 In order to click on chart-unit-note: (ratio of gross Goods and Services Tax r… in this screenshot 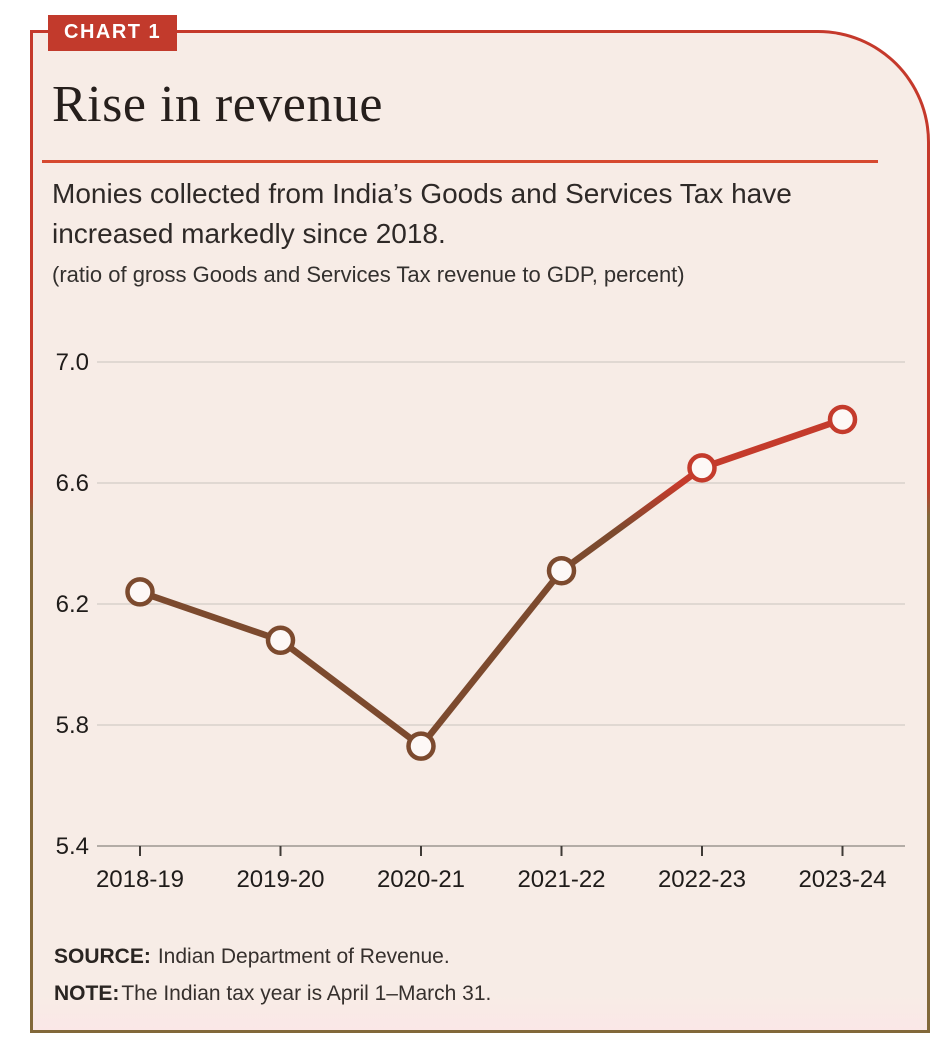, I will do `click(368, 274)`.